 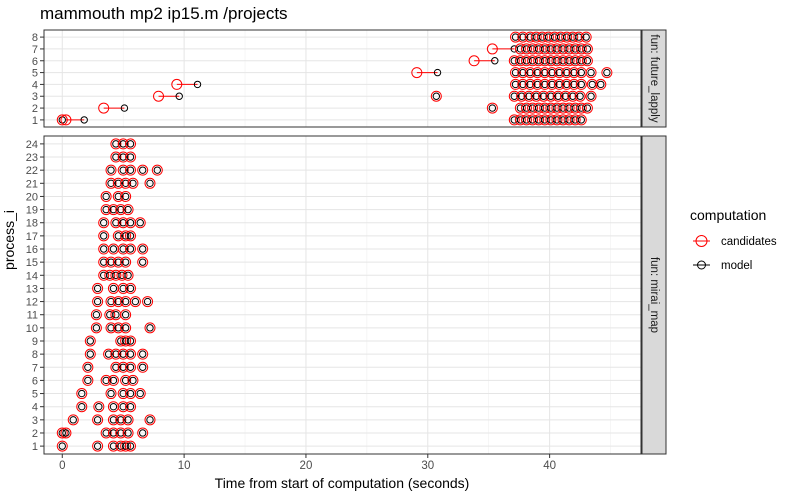 I want to click on legend-key-candidates, so click(x=701, y=241).